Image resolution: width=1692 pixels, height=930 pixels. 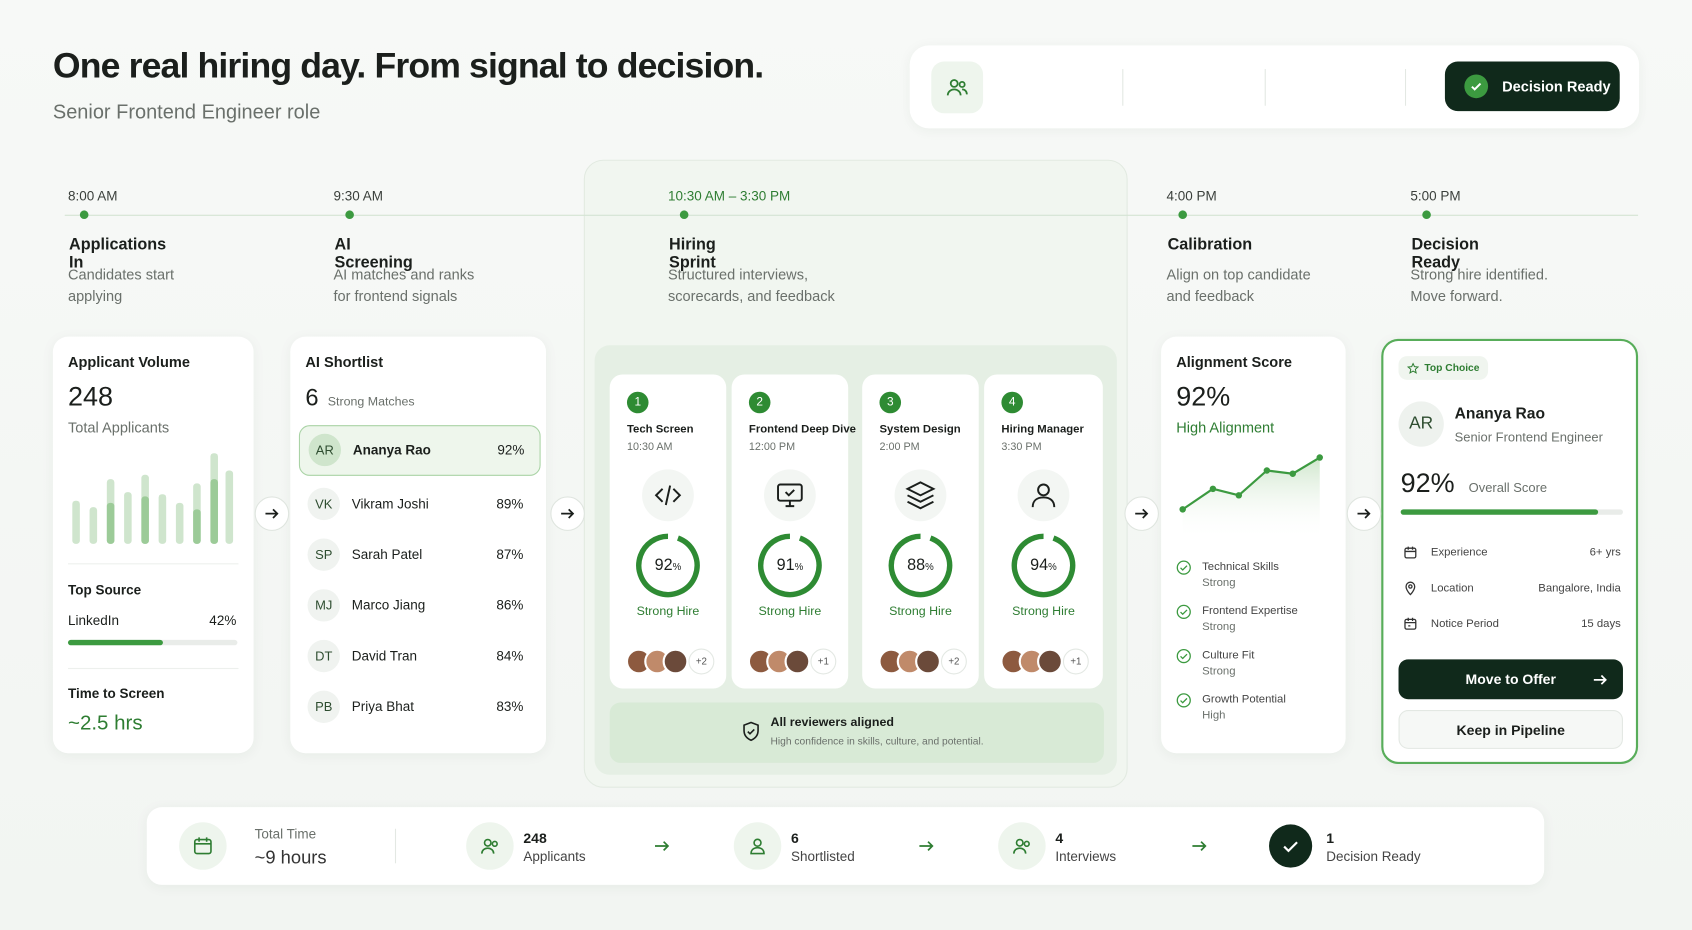 I want to click on step-number: 2, so click(x=759, y=402).